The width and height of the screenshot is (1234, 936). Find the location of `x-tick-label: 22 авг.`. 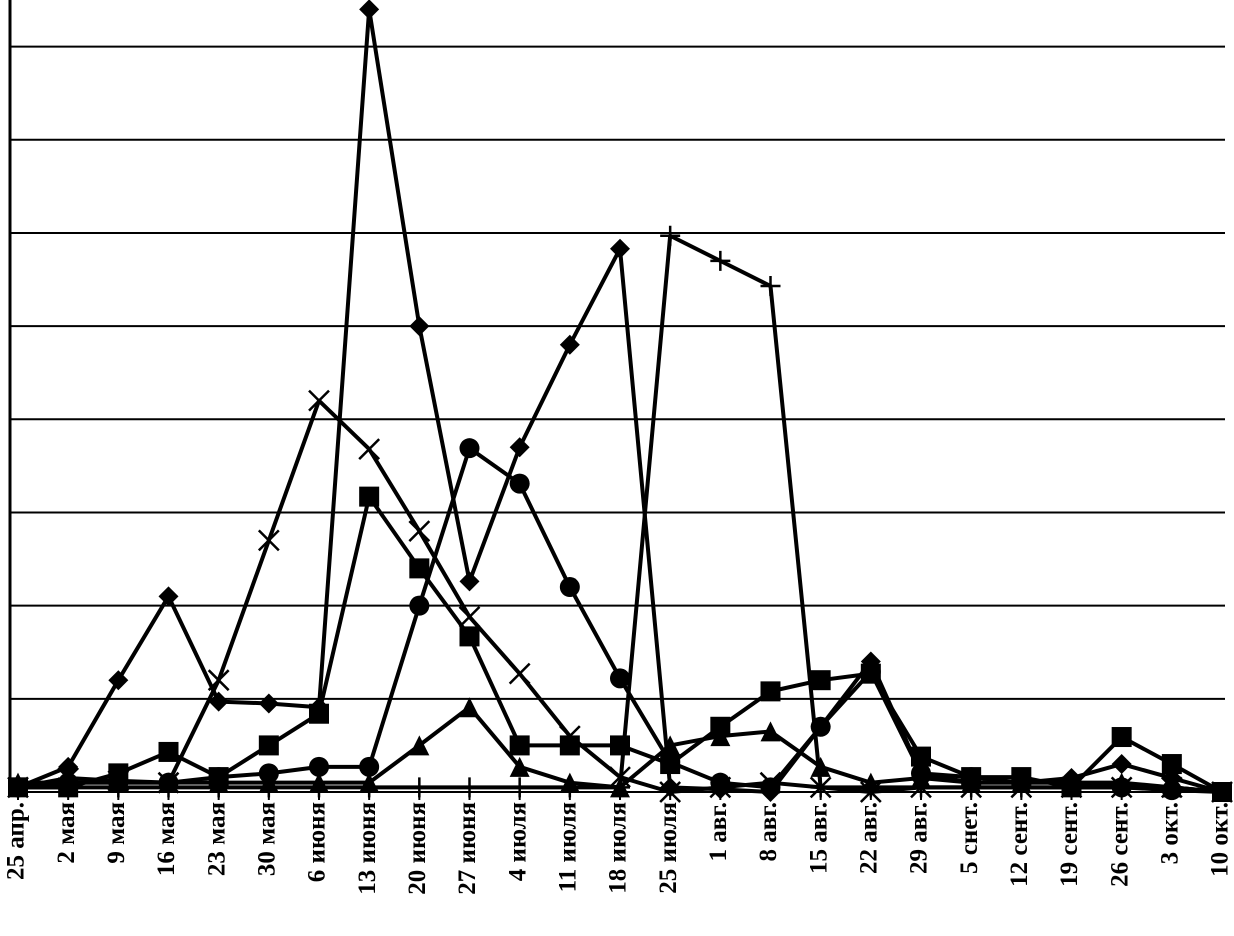

x-tick-label: 22 авг. is located at coordinates (869, 838).